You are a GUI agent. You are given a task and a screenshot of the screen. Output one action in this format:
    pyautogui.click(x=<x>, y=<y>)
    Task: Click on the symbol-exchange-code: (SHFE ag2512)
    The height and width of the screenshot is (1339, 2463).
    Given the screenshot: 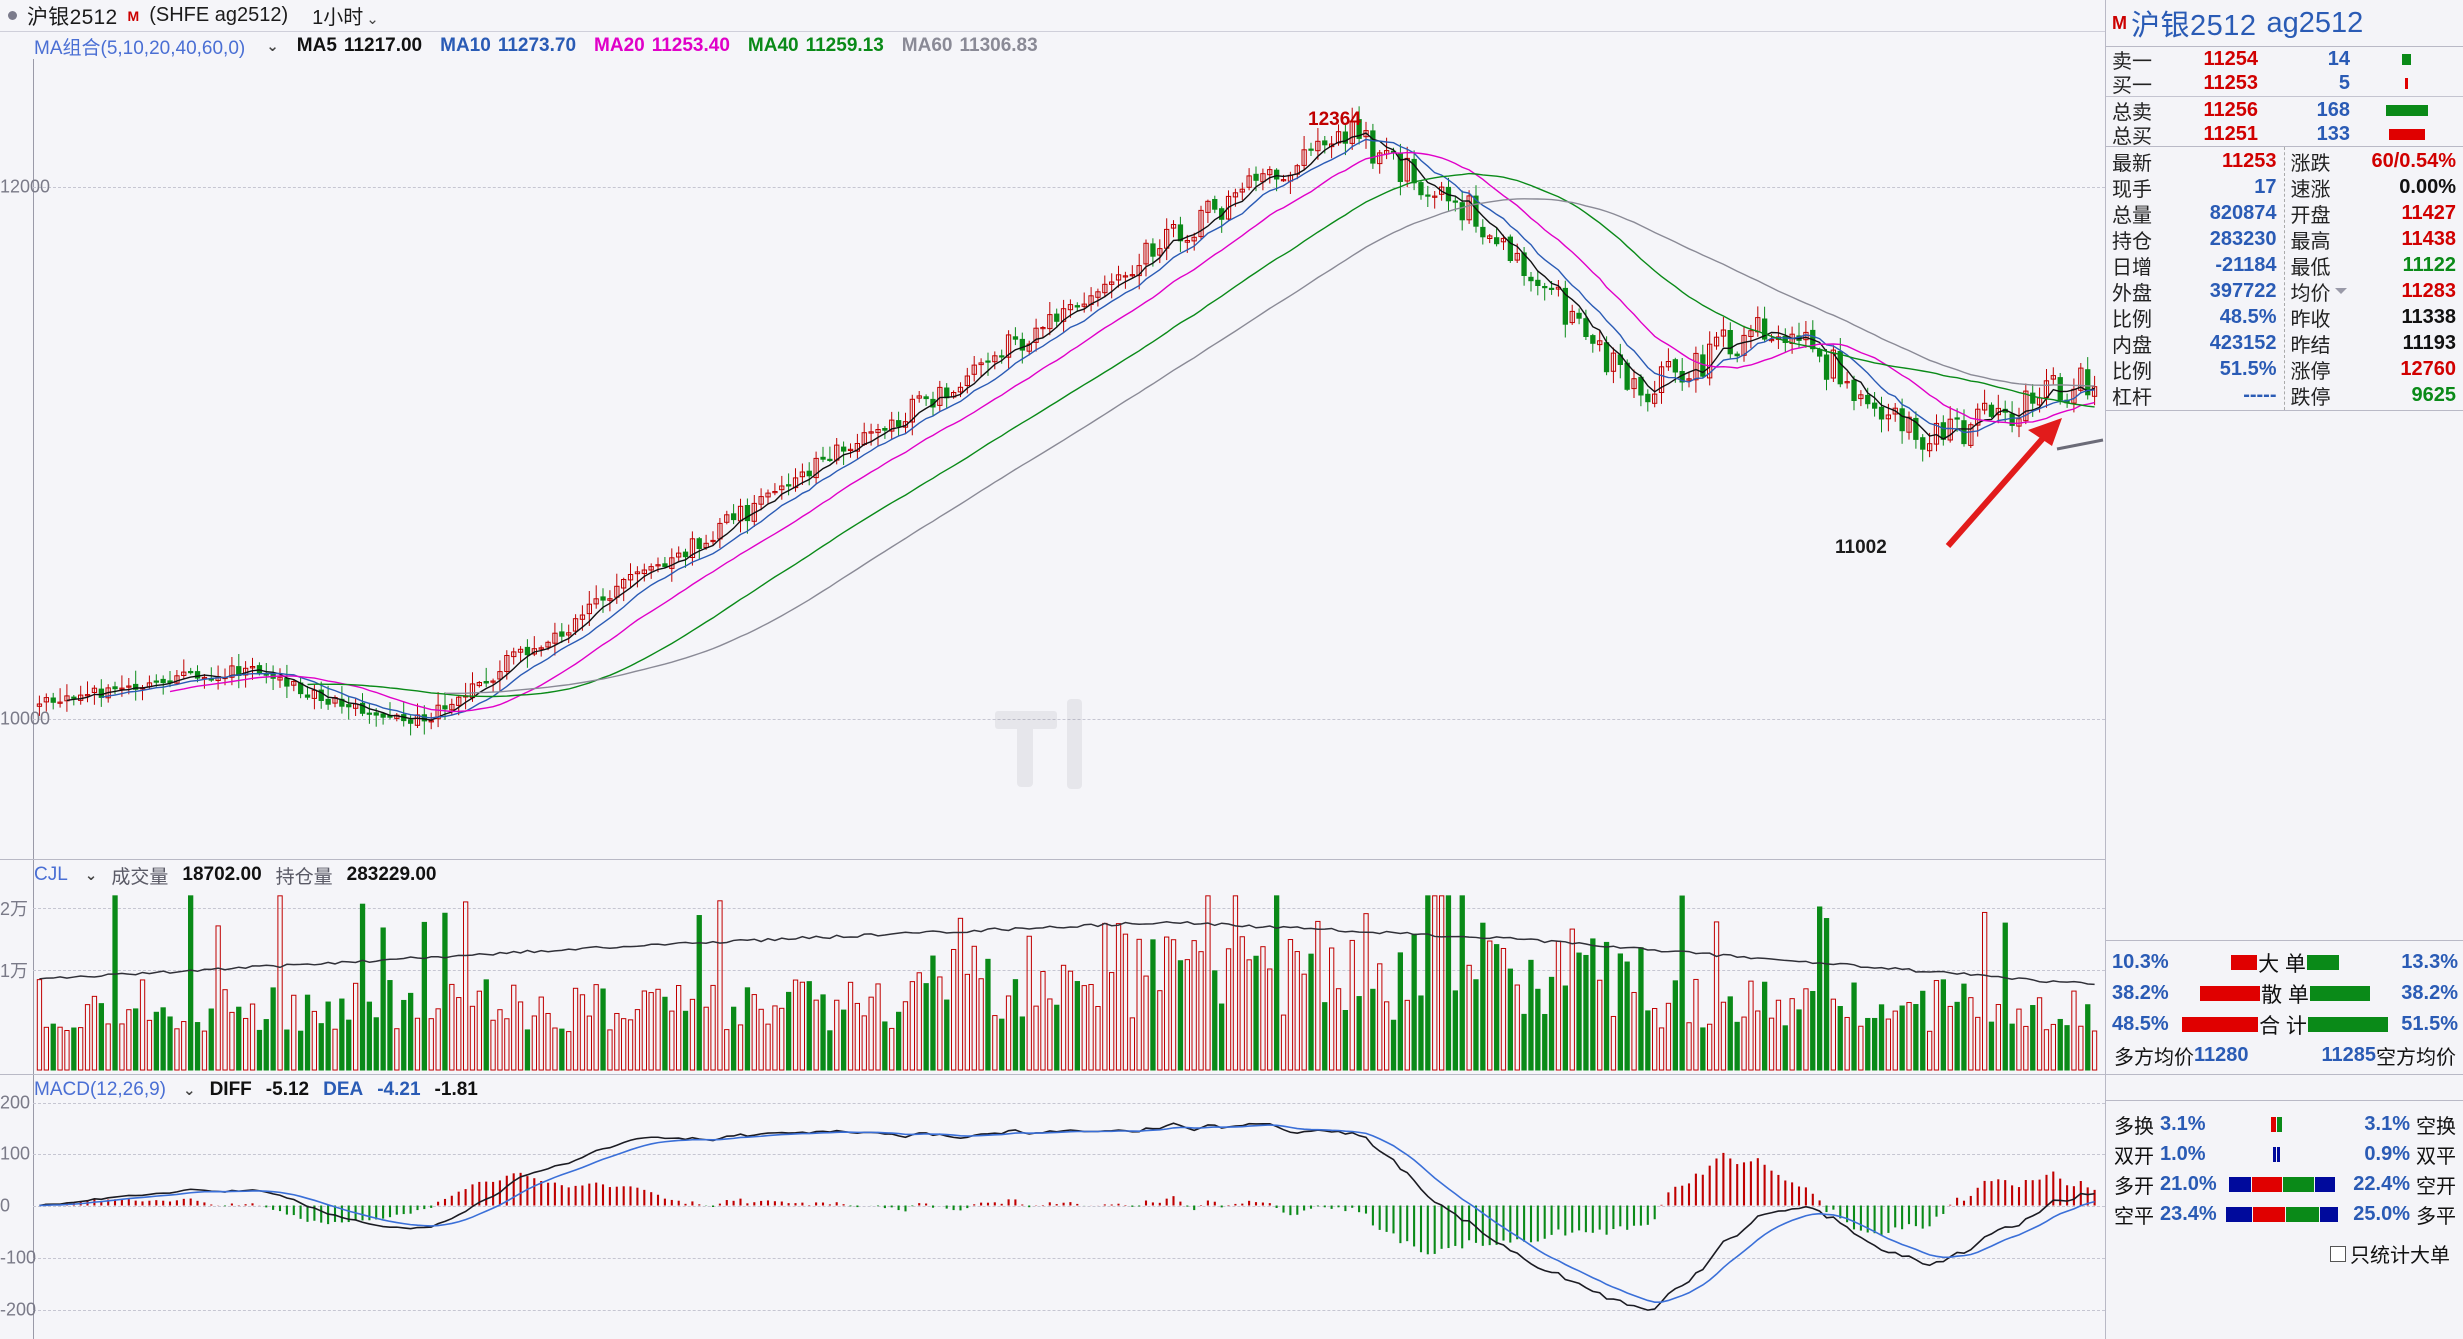 What is the action you would take?
    pyautogui.click(x=219, y=15)
    